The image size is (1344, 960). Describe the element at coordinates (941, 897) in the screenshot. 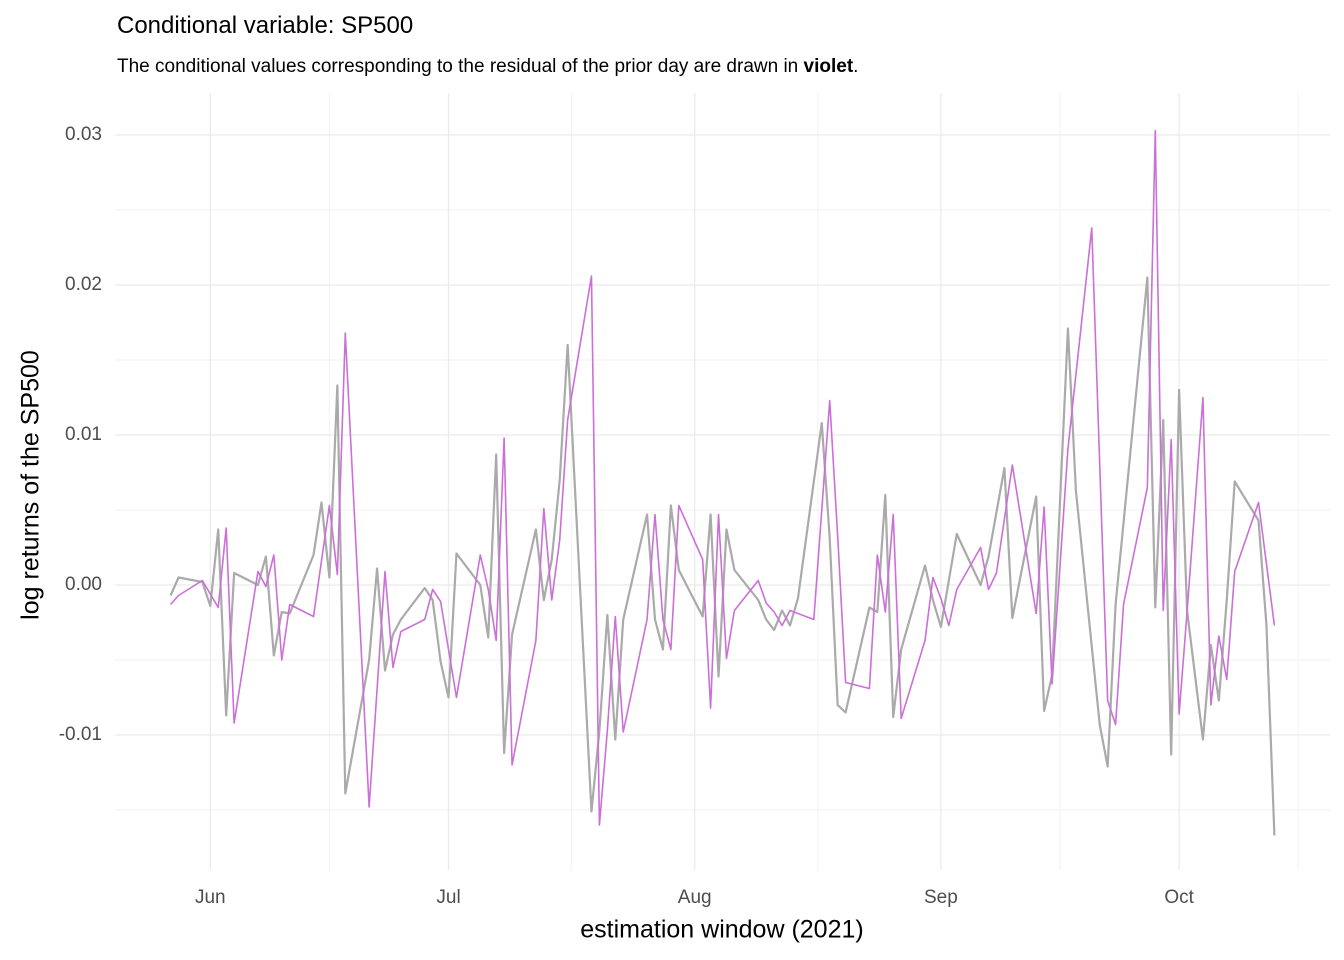

I see `x-tick-label: Sep` at that location.